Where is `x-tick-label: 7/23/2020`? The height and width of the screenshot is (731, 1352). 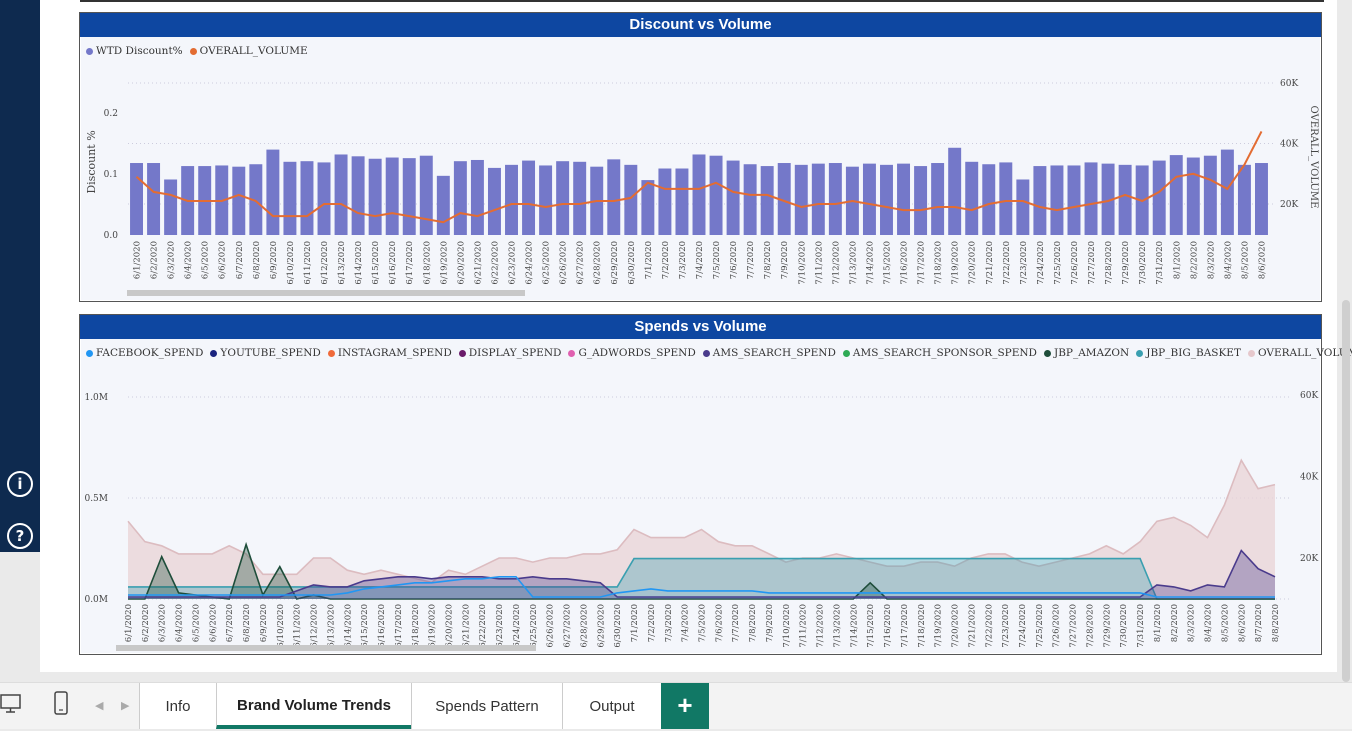
x-tick-label: 7/23/2020 is located at coordinates (1006, 626).